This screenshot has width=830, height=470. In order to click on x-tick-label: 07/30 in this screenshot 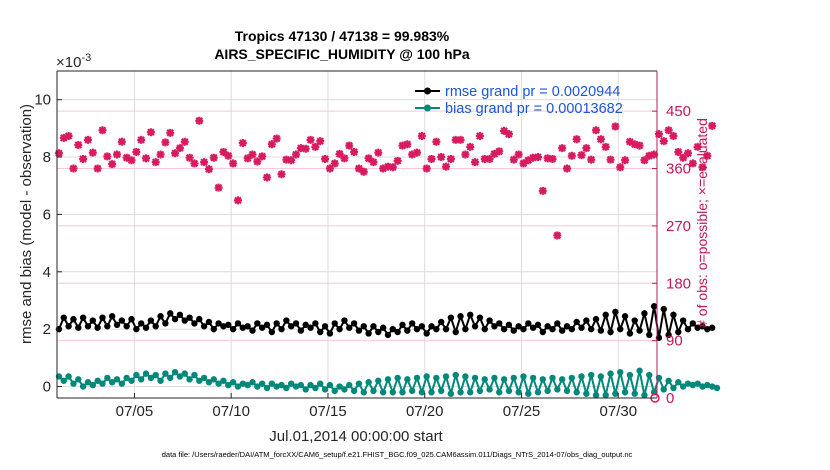, I will do `click(619, 411)`.